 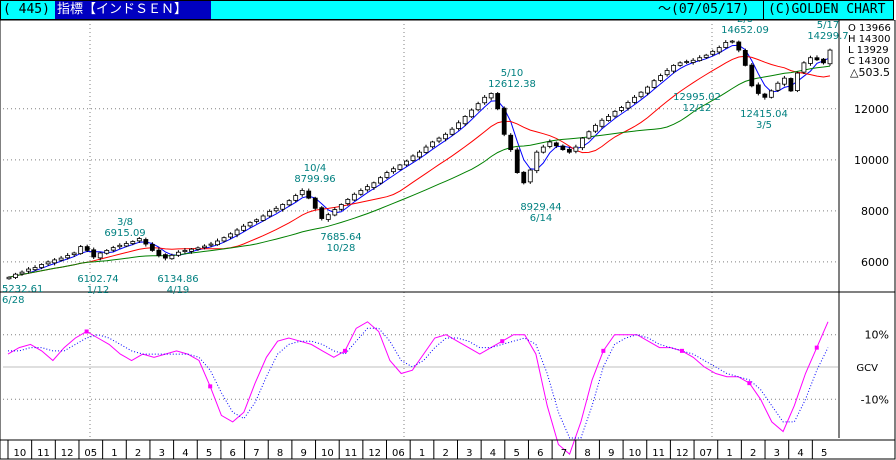 I want to click on ohlc-close: C 14300, so click(x=869, y=61).